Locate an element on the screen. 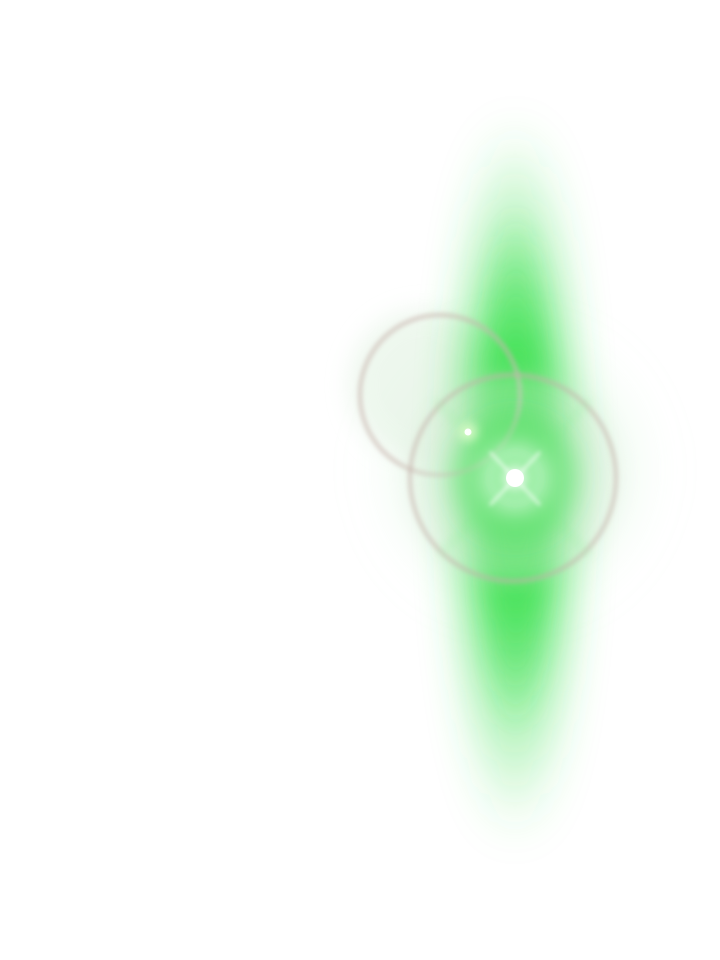  sparkle-star is located at coordinates (515, 479).